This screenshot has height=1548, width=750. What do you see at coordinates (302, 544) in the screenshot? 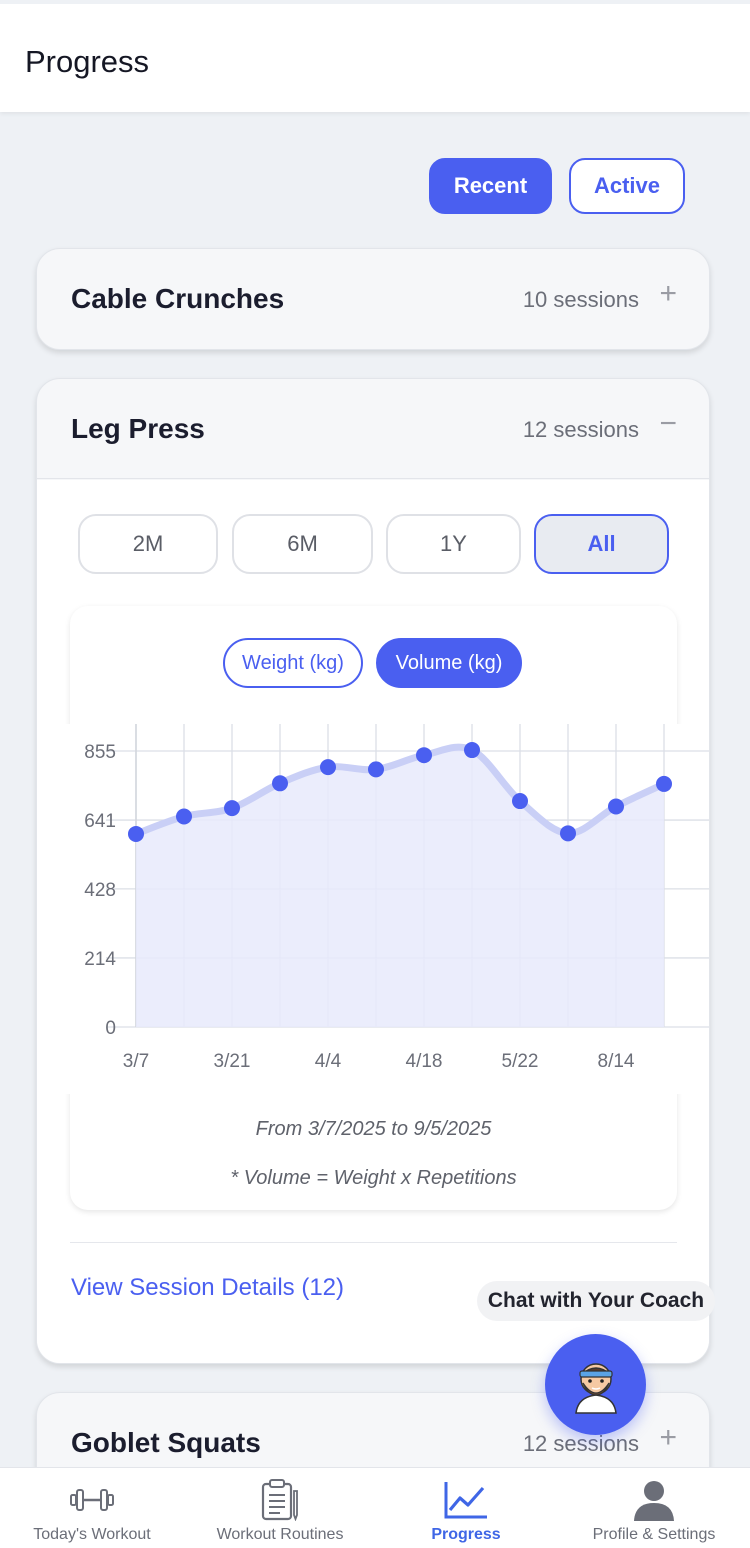
I see `range-6m-button: 6M` at bounding box center [302, 544].